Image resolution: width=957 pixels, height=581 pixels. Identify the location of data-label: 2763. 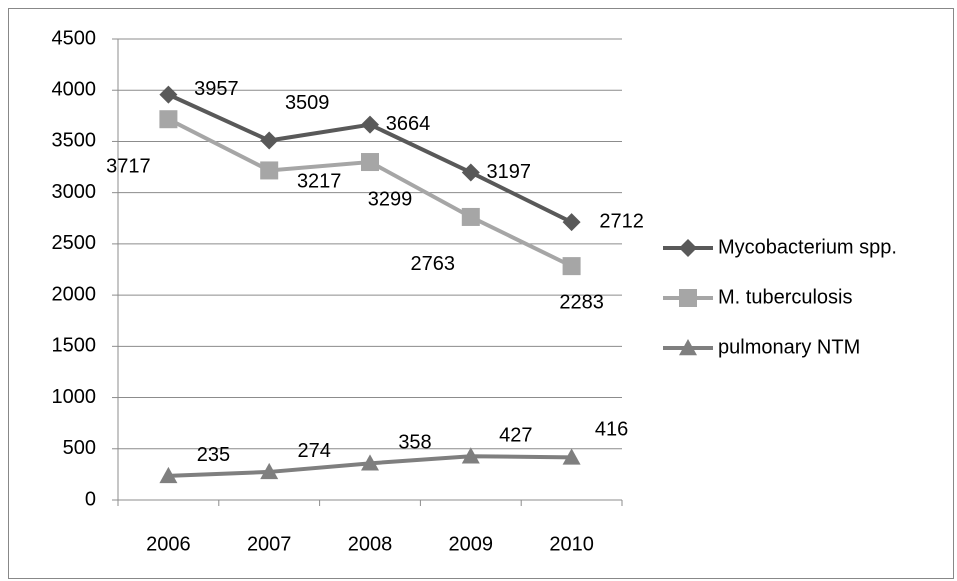
(433, 264).